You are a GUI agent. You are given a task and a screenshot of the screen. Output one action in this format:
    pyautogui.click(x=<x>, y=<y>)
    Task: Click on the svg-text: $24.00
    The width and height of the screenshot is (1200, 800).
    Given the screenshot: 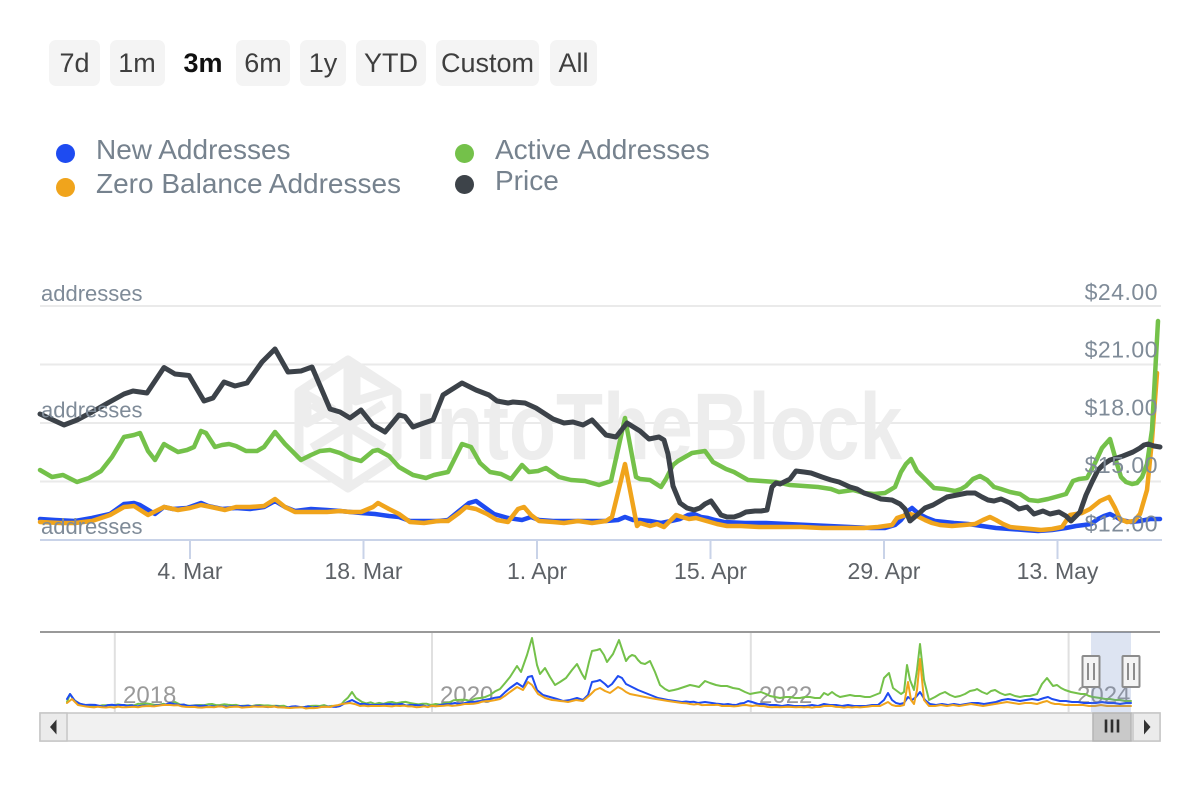 What is the action you would take?
    pyautogui.click(x=1121, y=292)
    